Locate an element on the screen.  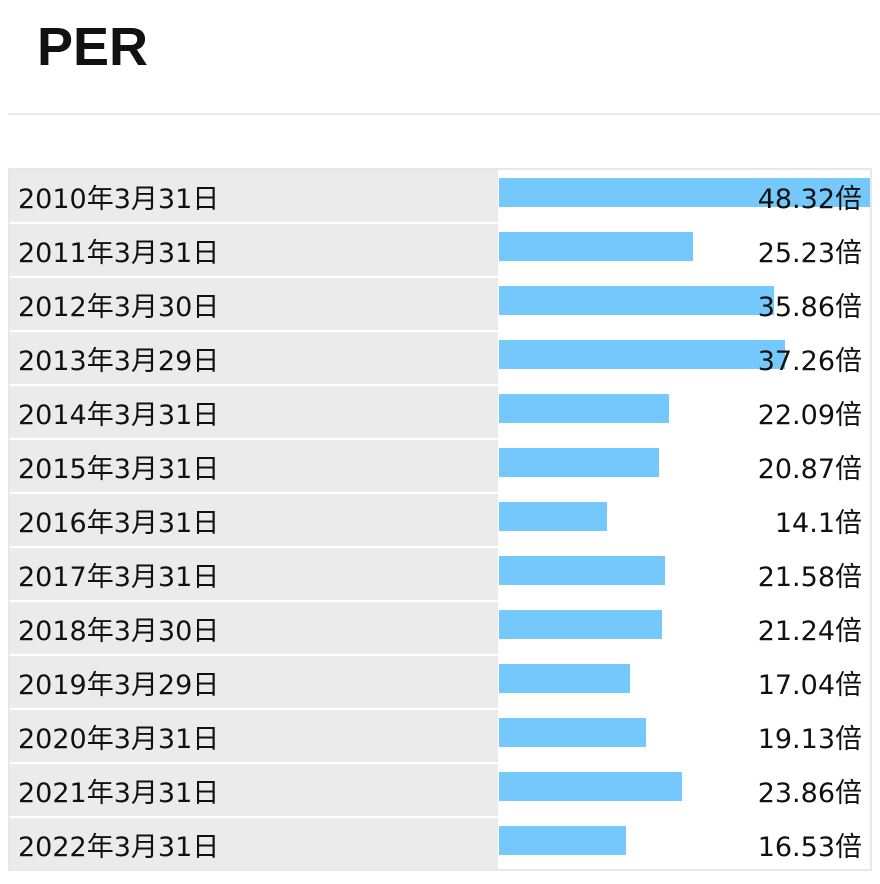
value-label: 25.23倍 is located at coordinates (809, 253).